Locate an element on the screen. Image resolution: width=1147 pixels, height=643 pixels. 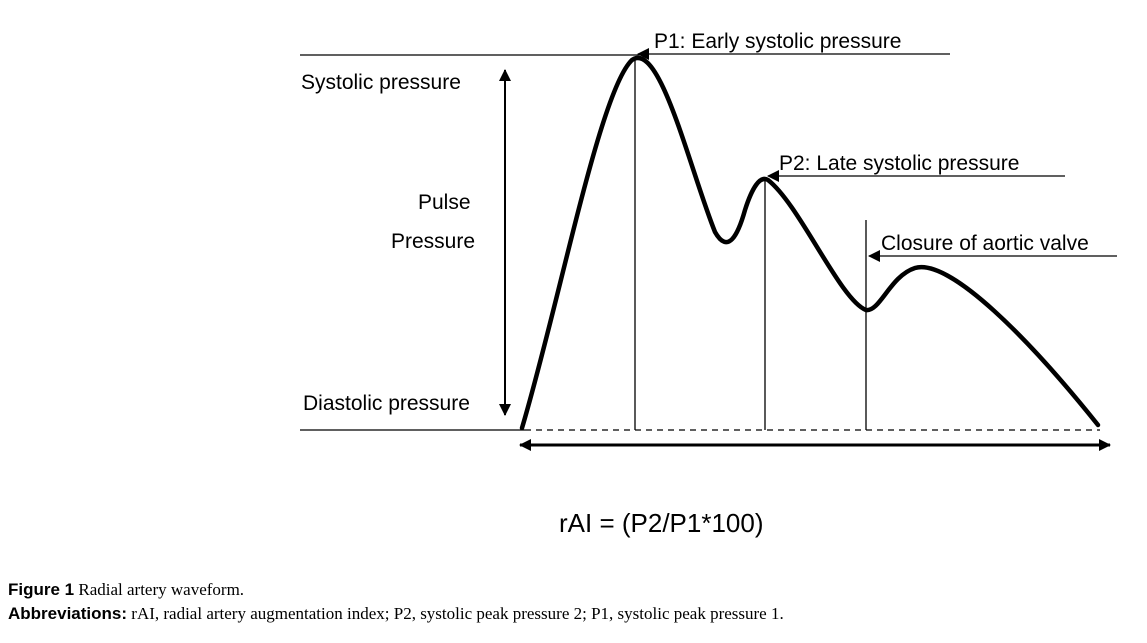
diastolic-pressure-label: Diastolic pressure is located at coordinates (386, 403).